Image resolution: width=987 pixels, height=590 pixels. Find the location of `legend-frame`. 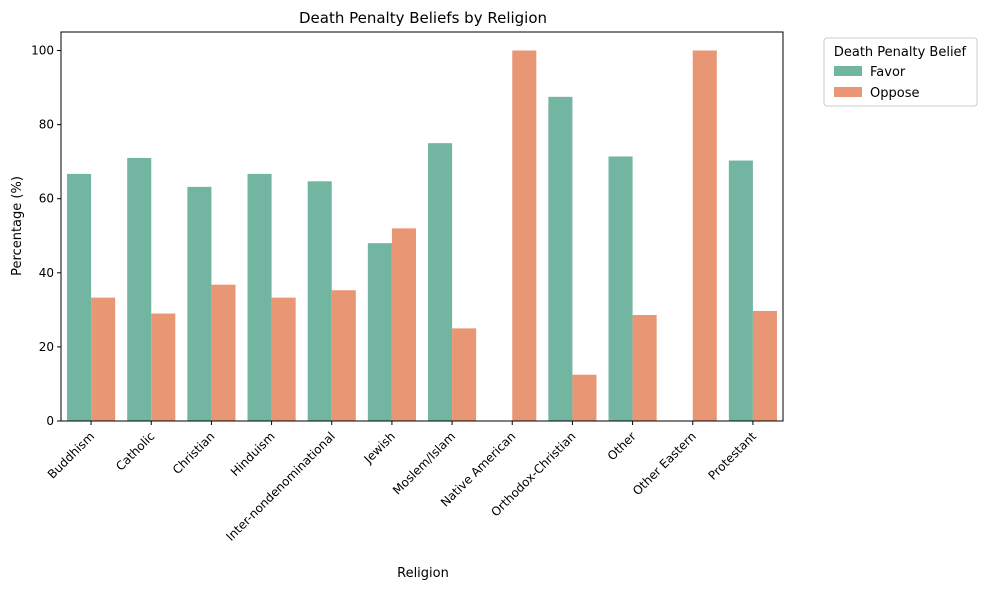

legend-frame is located at coordinates (900, 72).